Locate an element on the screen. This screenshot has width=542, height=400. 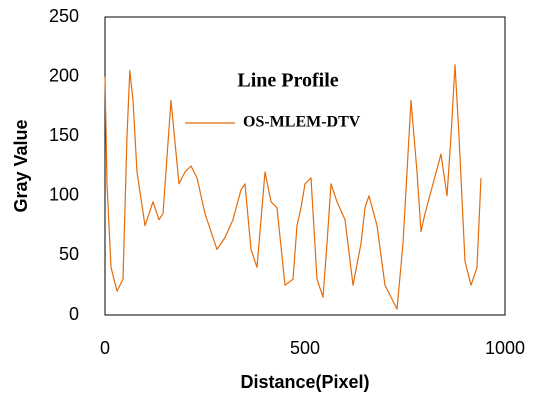
x-tick-label: 500 is located at coordinates (305, 348).